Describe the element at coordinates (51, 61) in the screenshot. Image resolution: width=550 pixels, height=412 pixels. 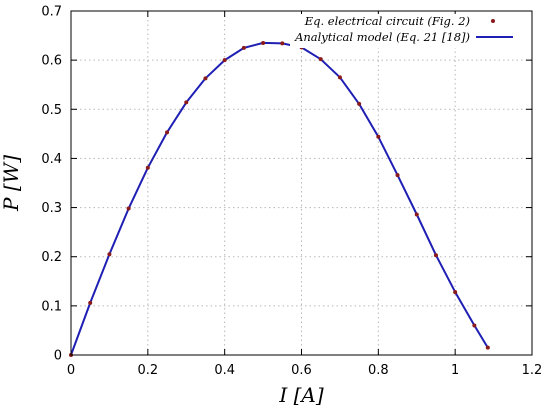
I see `y-tick-label: 0.6` at that location.